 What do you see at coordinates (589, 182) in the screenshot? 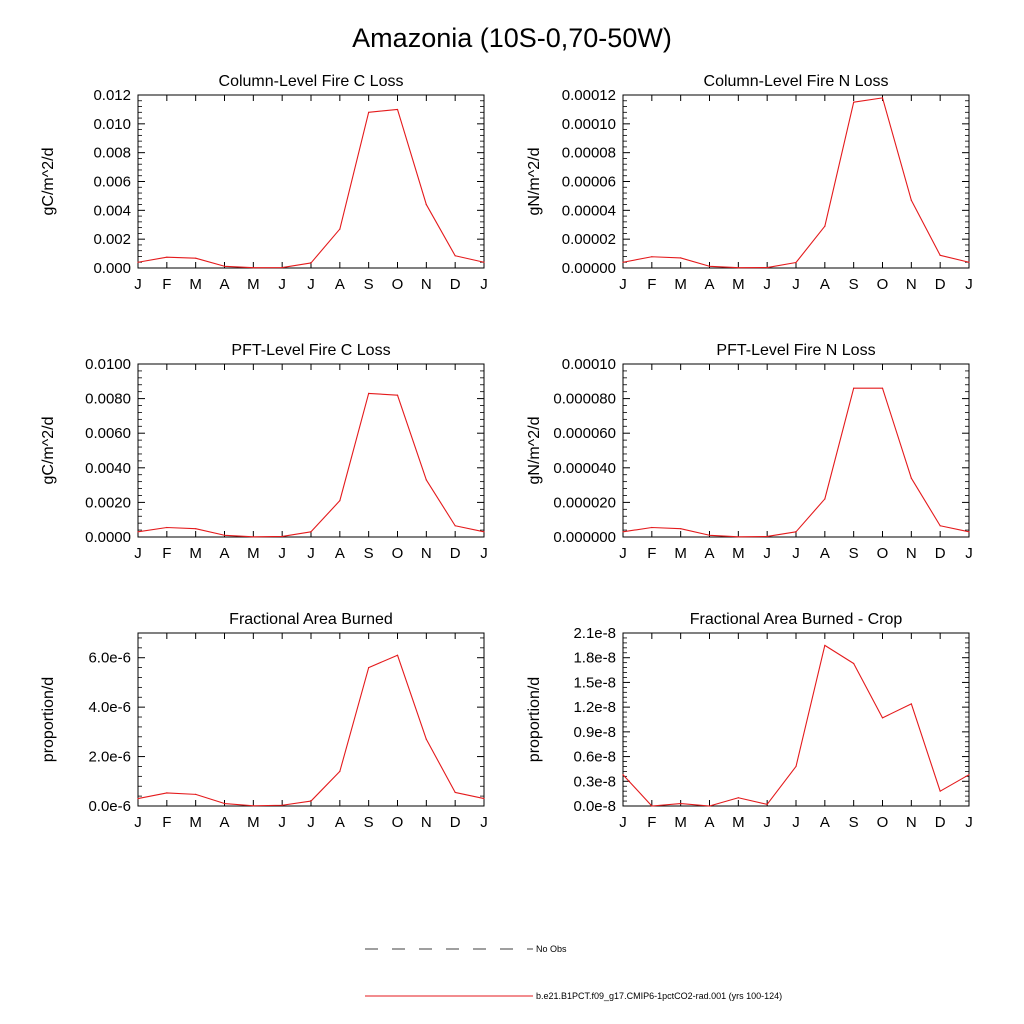
I see `y-tick-label: 0.00006` at bounding box center [589, 182].